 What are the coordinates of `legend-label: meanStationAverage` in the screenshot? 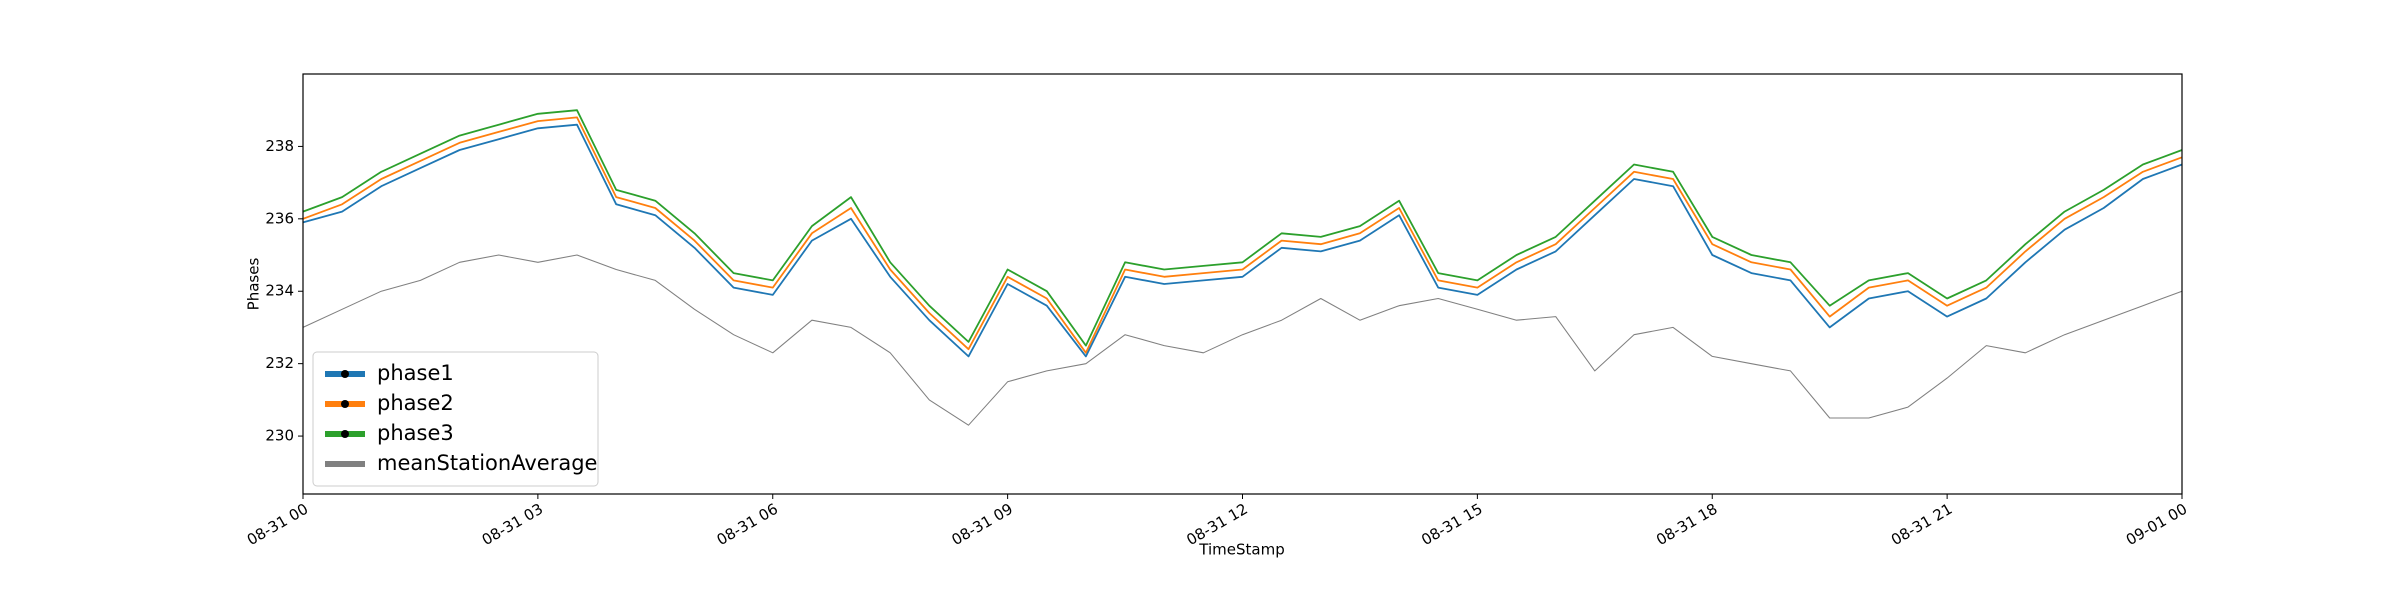 It's located at (487, 463).